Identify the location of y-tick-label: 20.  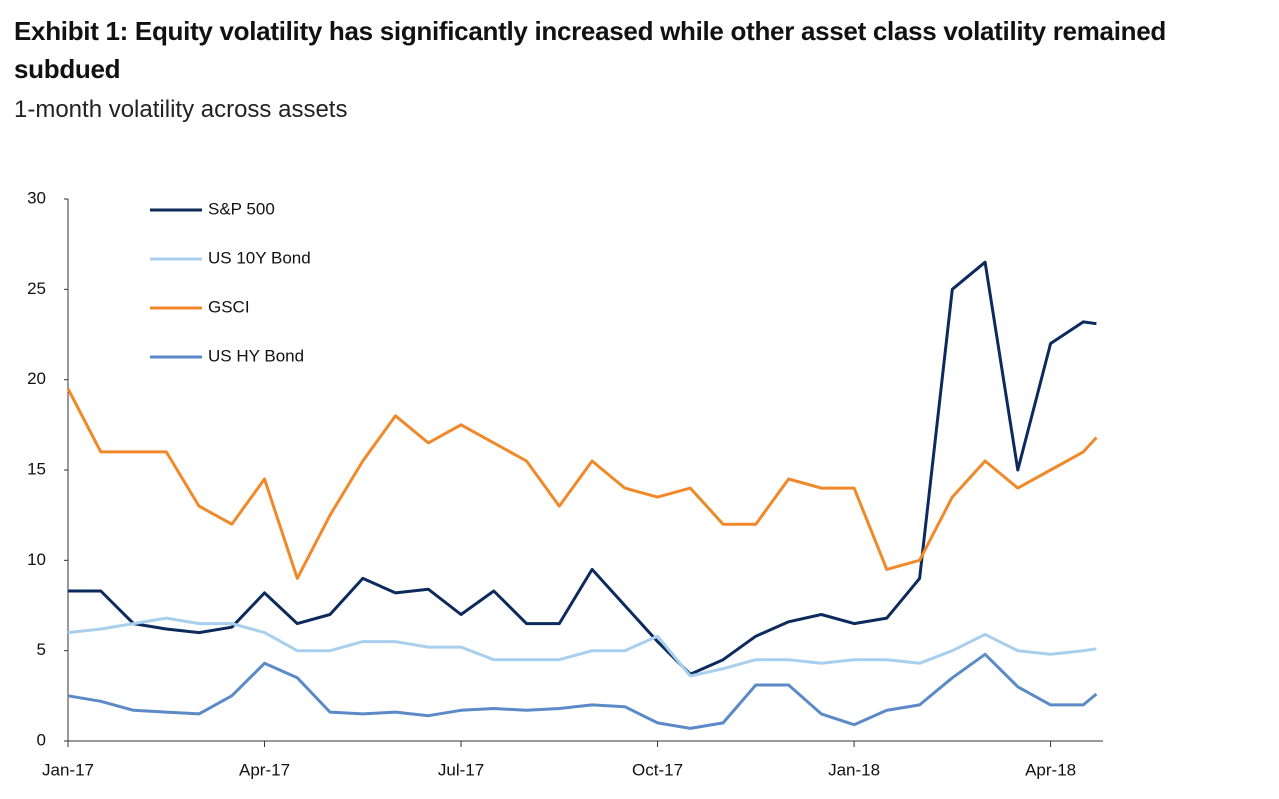
(36, 378).